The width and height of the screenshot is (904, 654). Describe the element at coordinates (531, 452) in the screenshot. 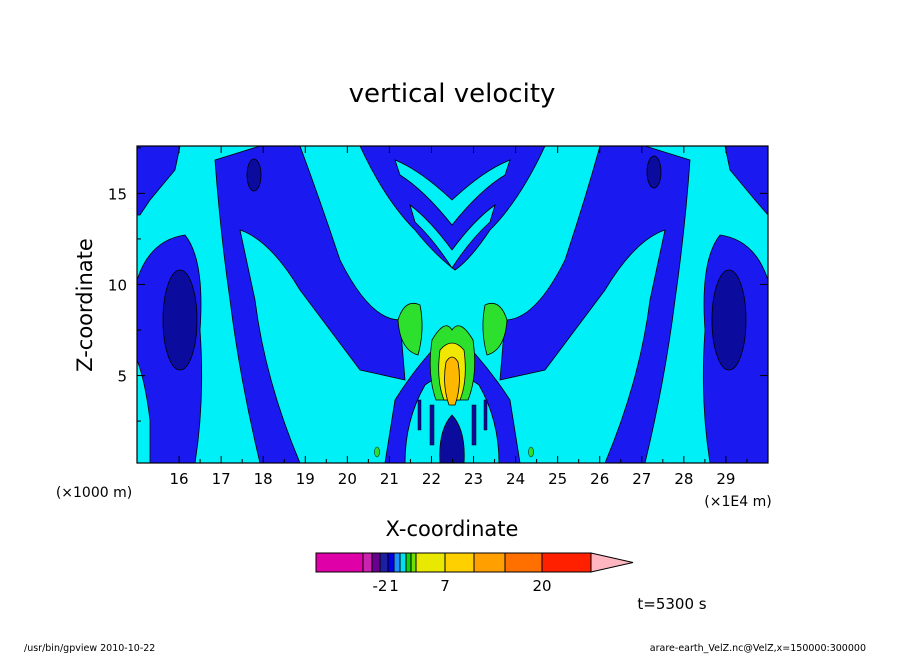

I see `contour-green-fleck-right` at that location.